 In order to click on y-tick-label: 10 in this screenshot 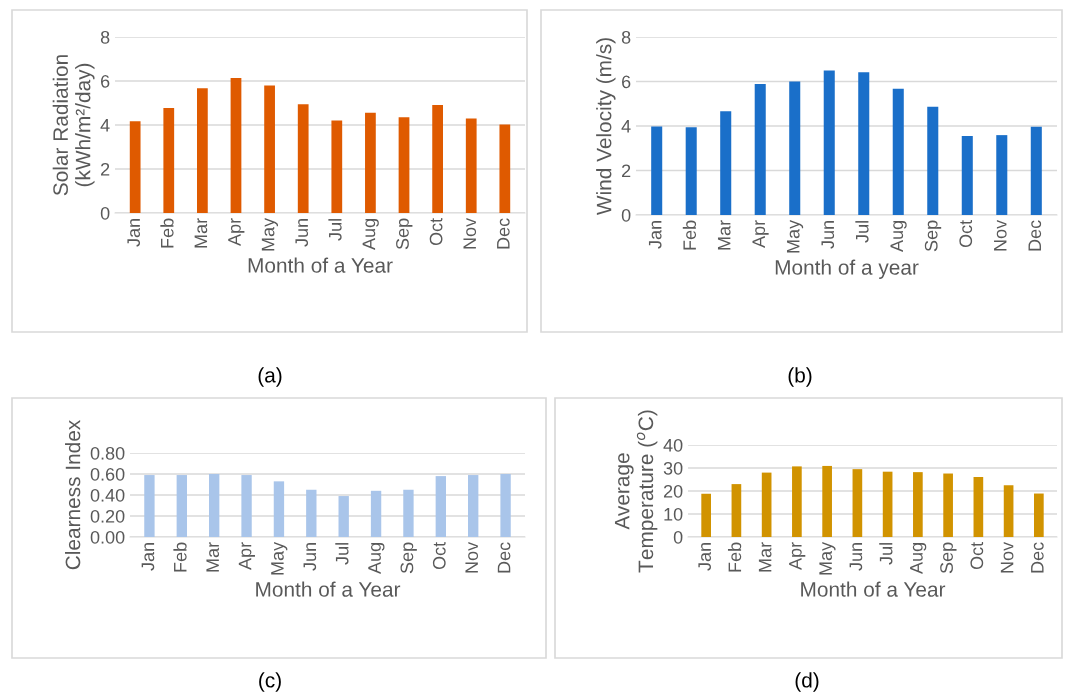, I will do `click(673, 514)`.